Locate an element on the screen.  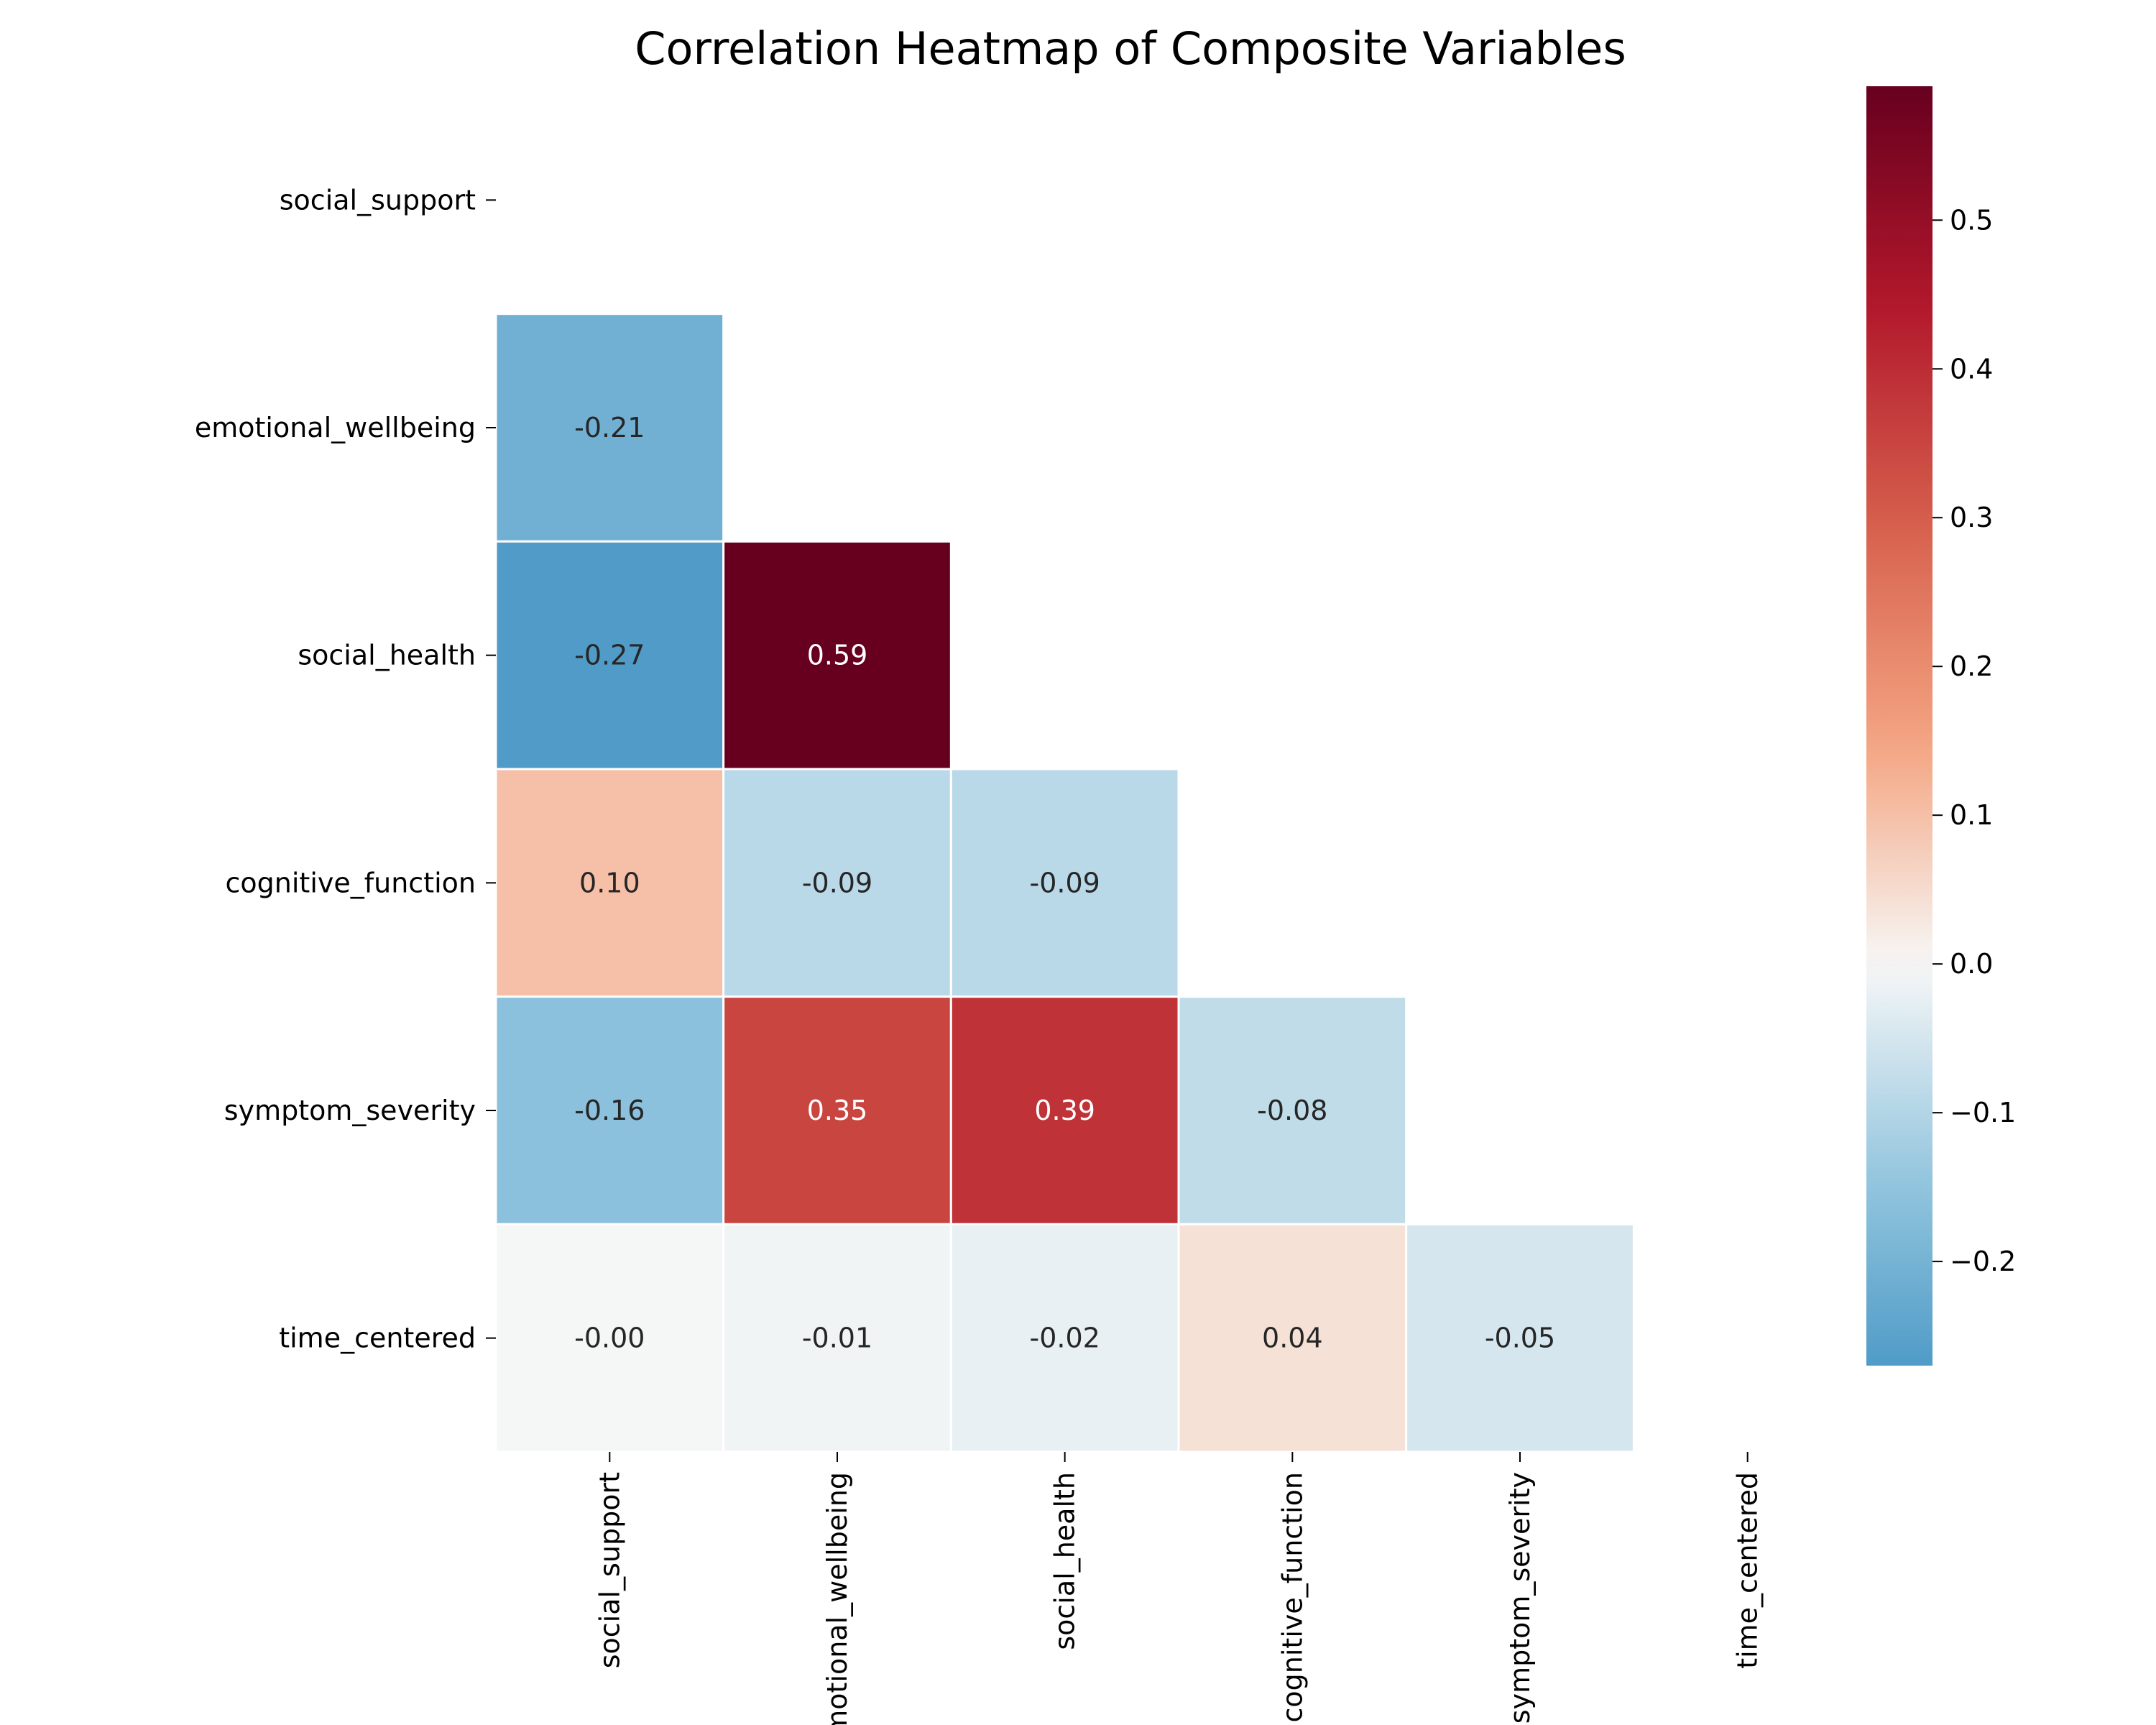
cell-value-label: 0.10 is located at coordinates (610, 882).